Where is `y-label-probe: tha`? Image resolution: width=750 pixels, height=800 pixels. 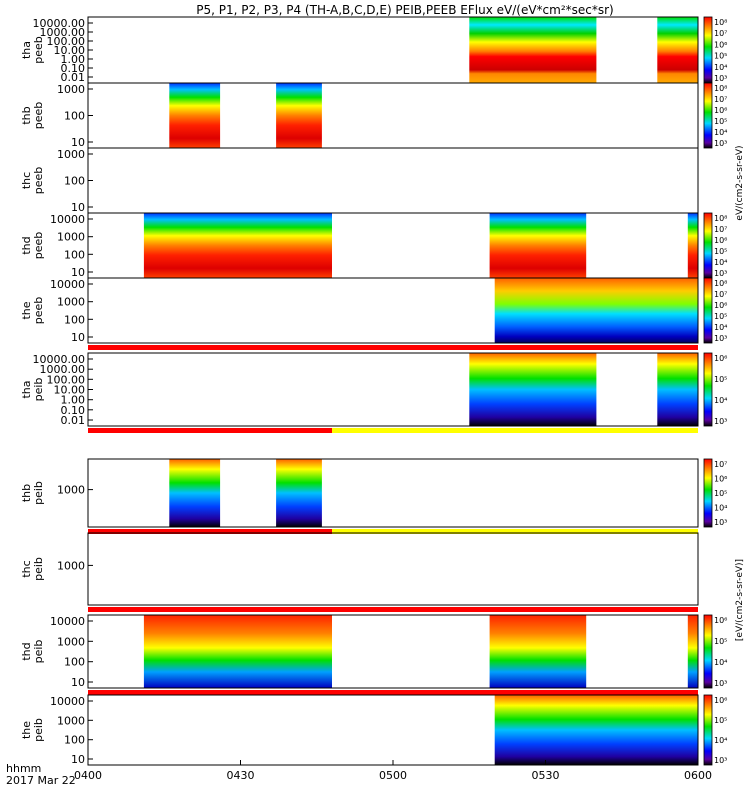 y-label-probe: tha is located at coordinates (26, 389).